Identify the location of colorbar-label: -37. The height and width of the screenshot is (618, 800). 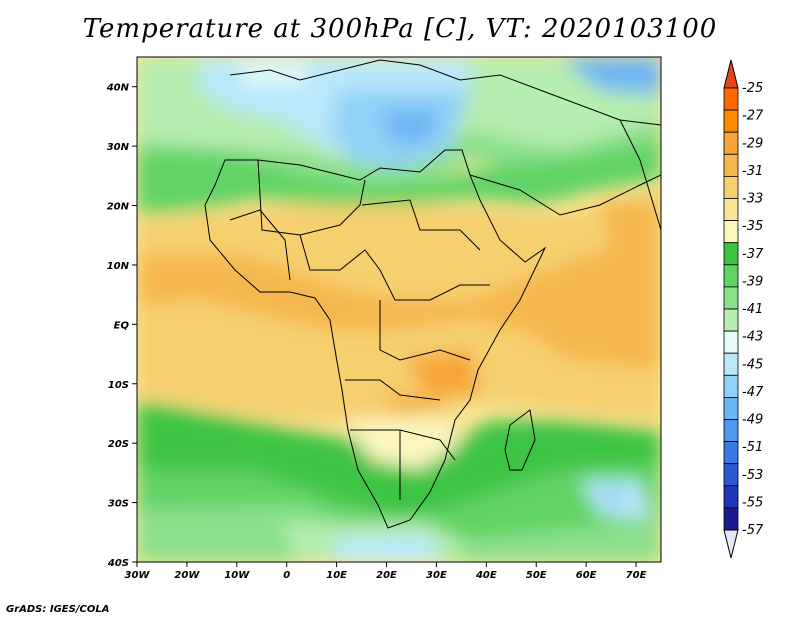
(753, 254).